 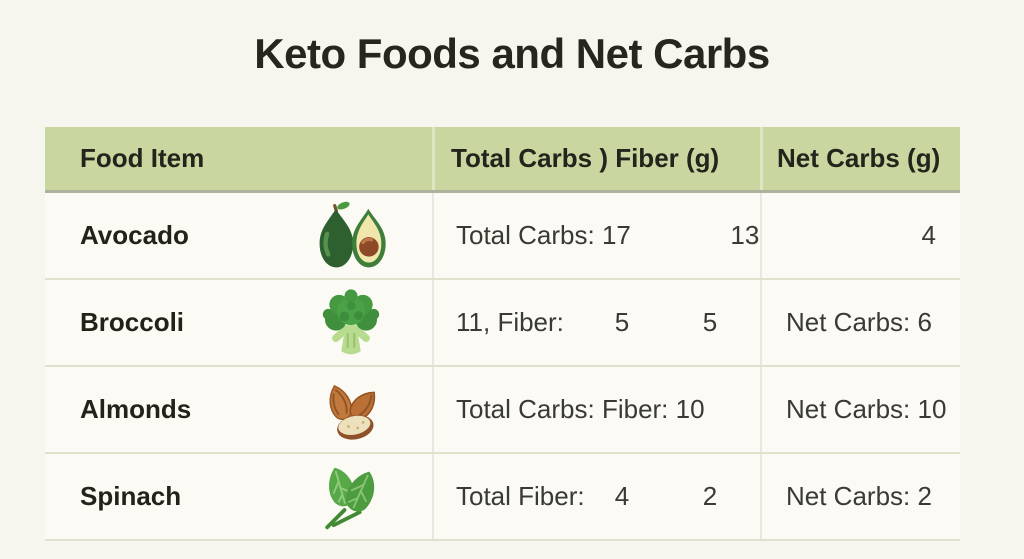 I want to click on table-row-spinach: Spinach Total Fiber:, so click(x=502, y=497).